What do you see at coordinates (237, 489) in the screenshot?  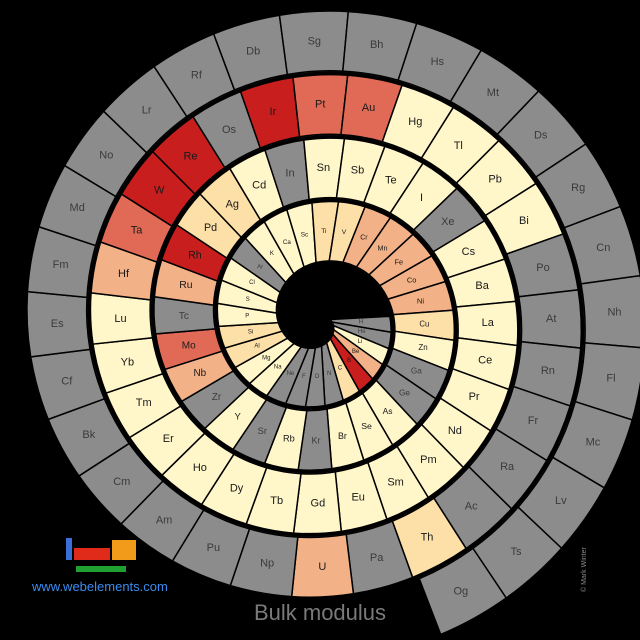 I see `element-symbol: Dy` at bounding box center [237, 489].